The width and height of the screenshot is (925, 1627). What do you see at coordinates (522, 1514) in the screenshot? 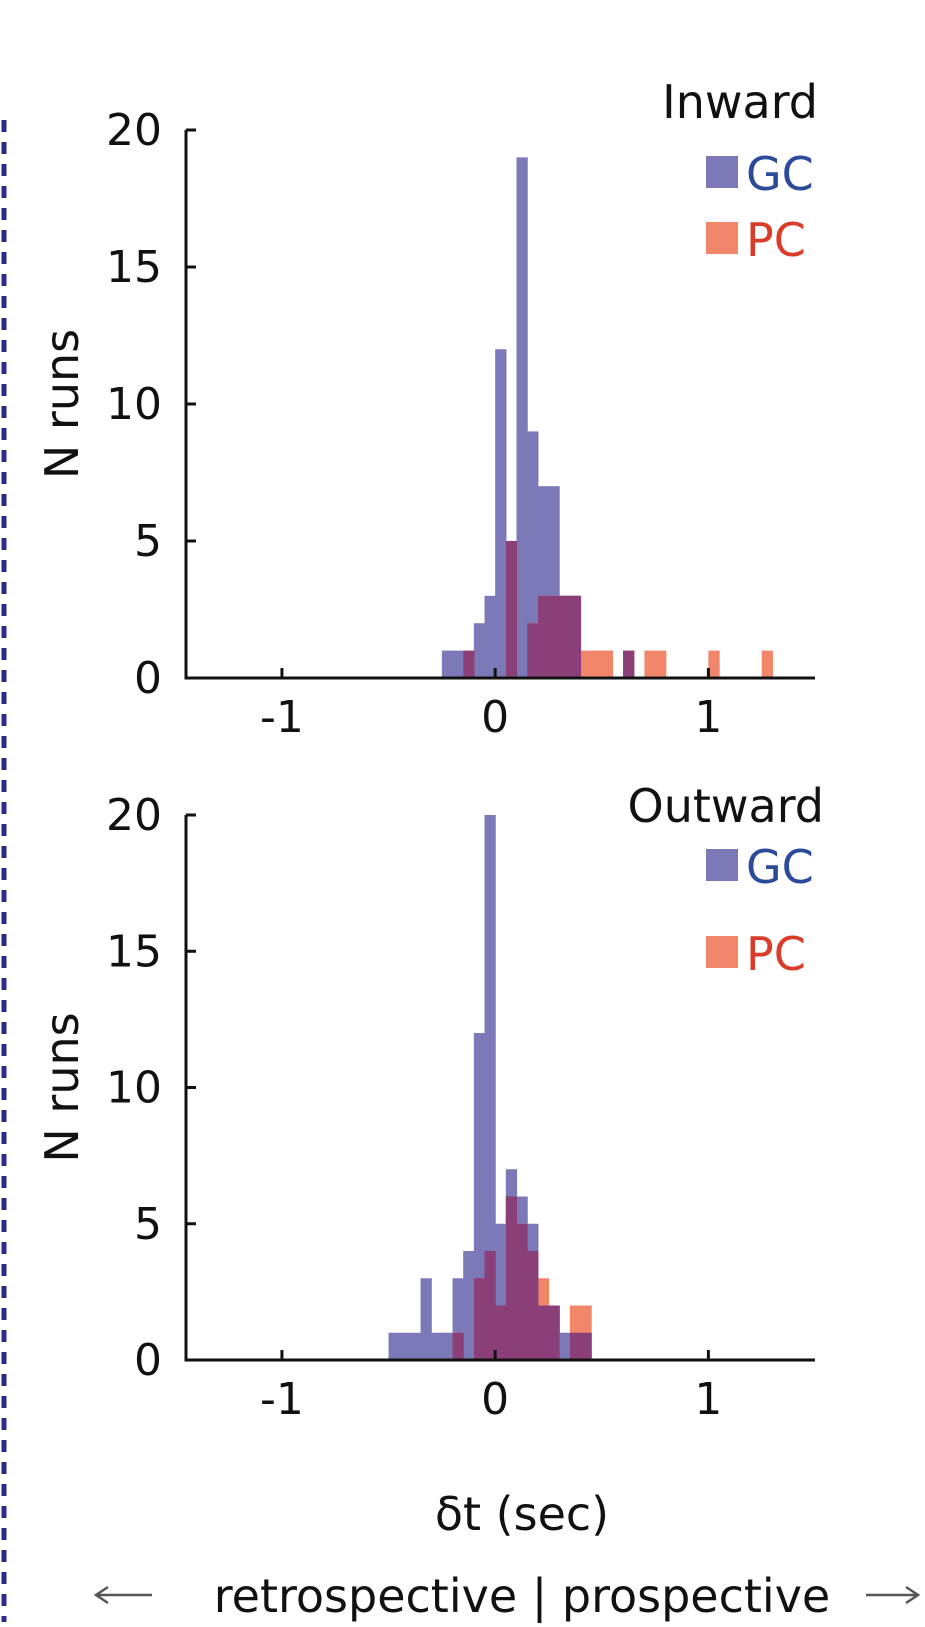
I see `x-axis-label: δt (sec)` at bounding box center [522, 1514].